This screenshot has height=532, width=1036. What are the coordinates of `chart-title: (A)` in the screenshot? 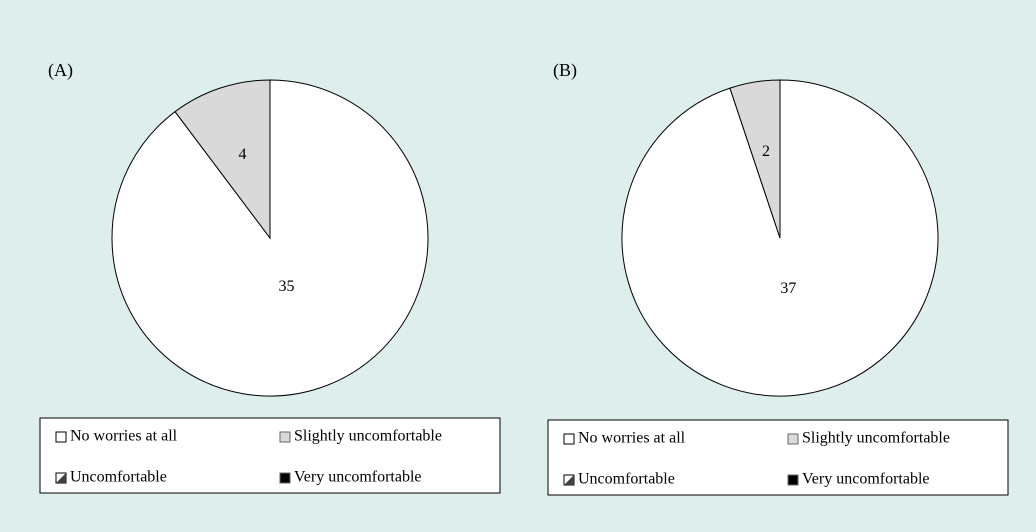 It's located at (60, 70).